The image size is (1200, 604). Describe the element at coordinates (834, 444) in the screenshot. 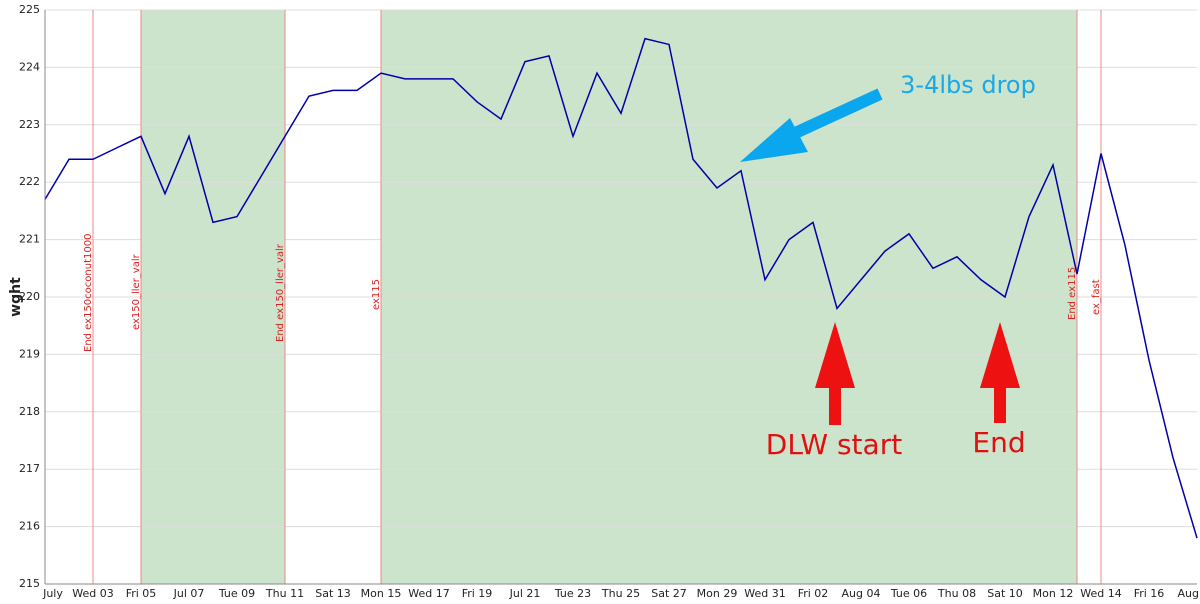

I see `annotation: DLW start` at that location.